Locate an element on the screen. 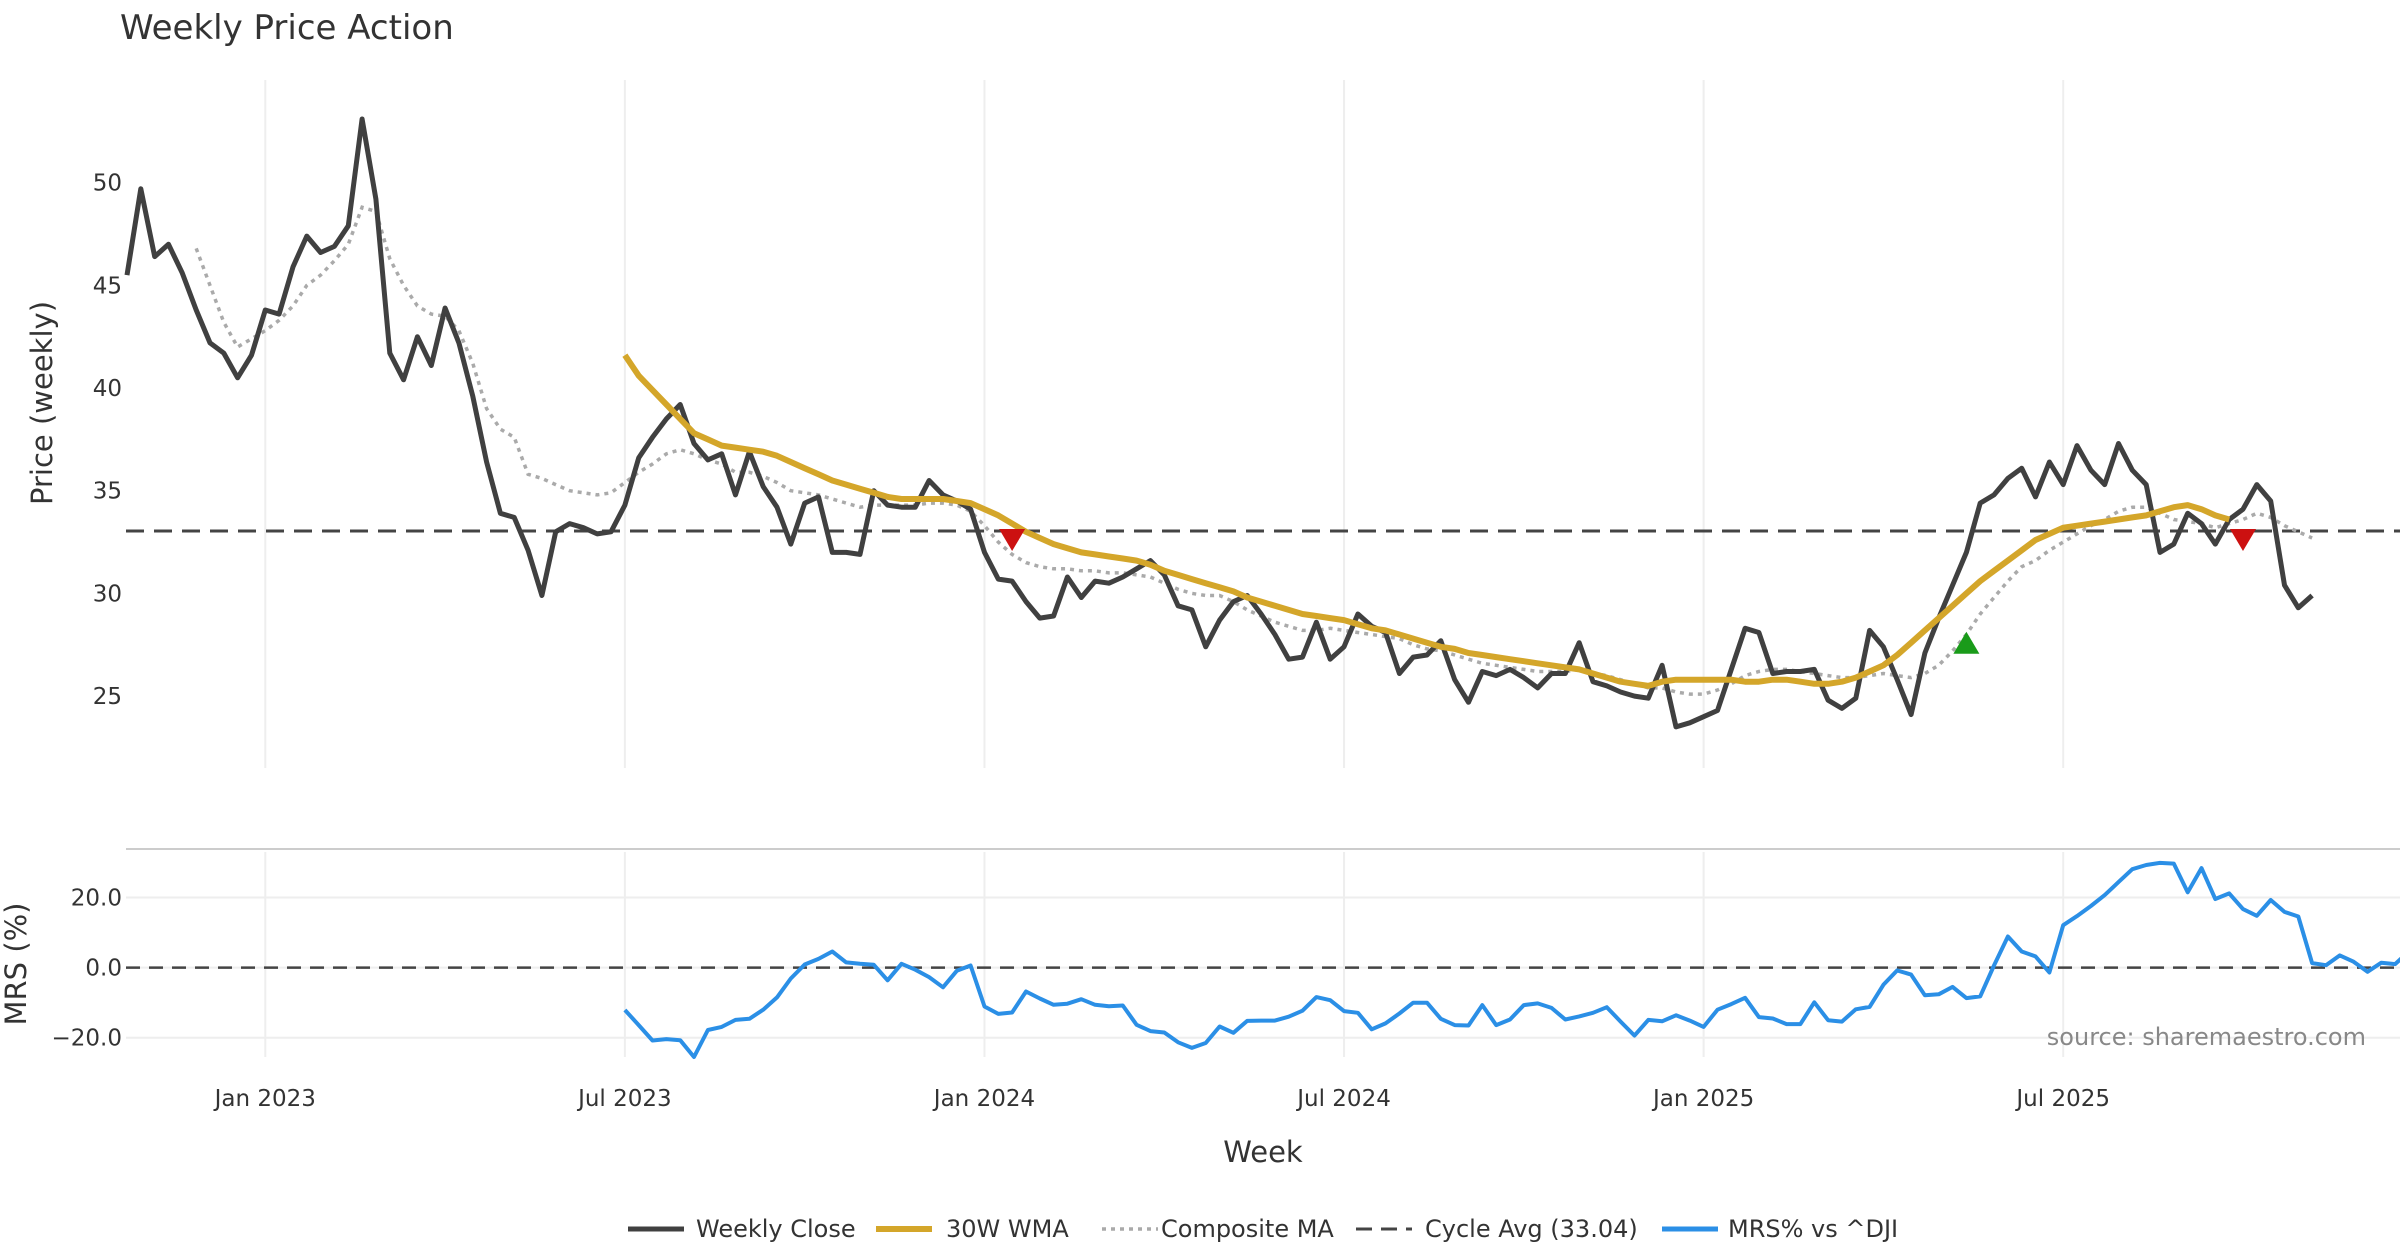 The height and width of the screenshot is (1260, 2400). legend-cycle-label: Cycle Avg (33.04) is located at coordinates (1531, 1229).